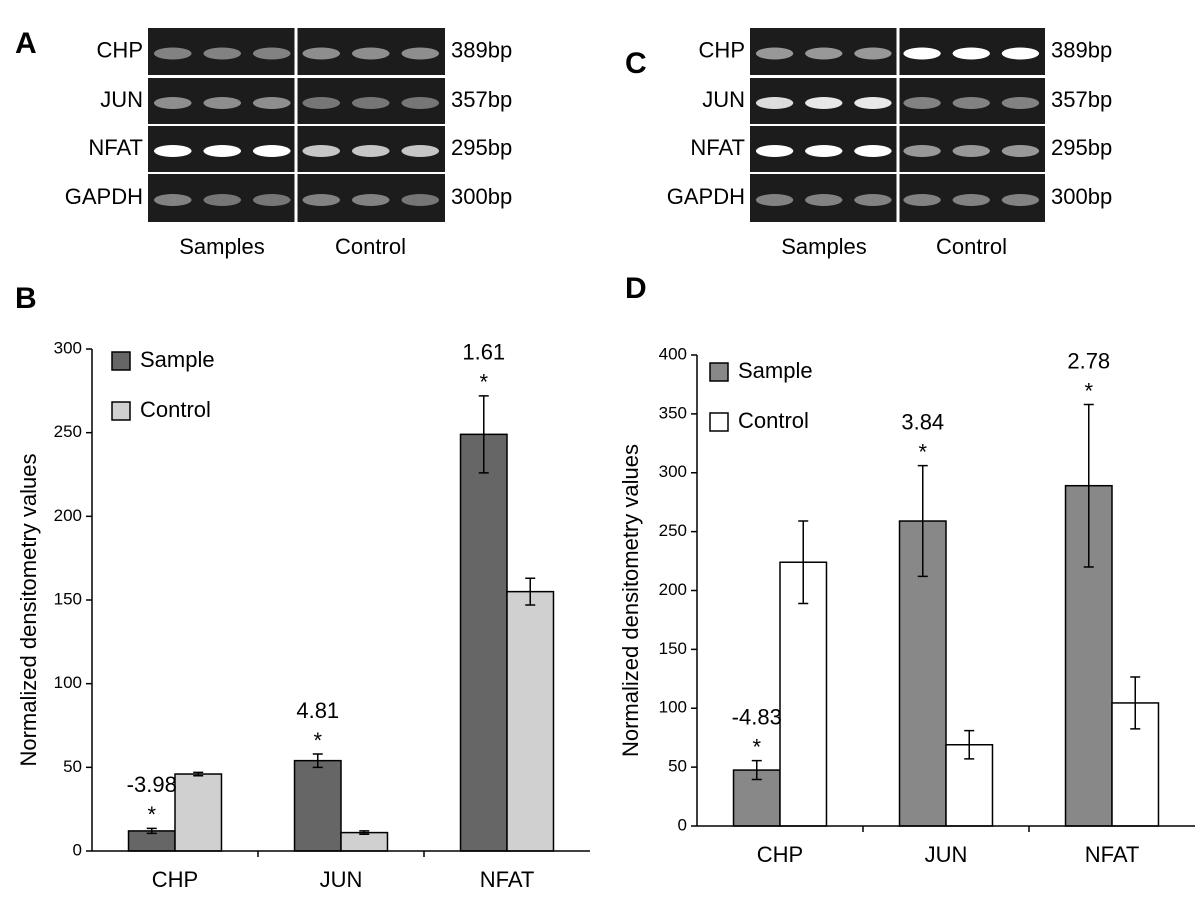 This screenshot has height=900, width=1200. I want to click on y-tick-label: 400, so click(673, 353).